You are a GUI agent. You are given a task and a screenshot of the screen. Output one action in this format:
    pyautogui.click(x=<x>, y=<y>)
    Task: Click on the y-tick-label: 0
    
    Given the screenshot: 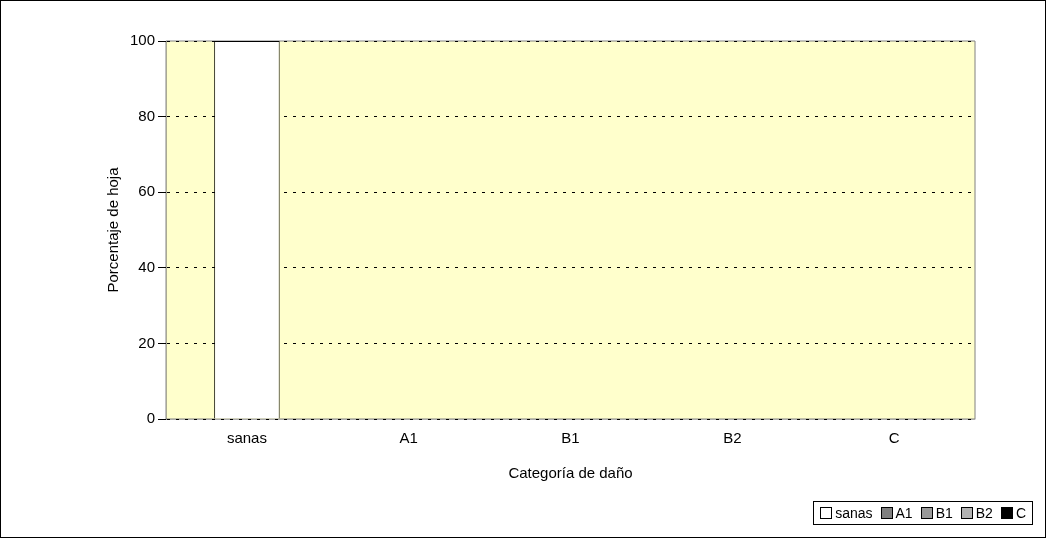 What is the action you would take?
    pyautogui.click(x=151, y=418)
    